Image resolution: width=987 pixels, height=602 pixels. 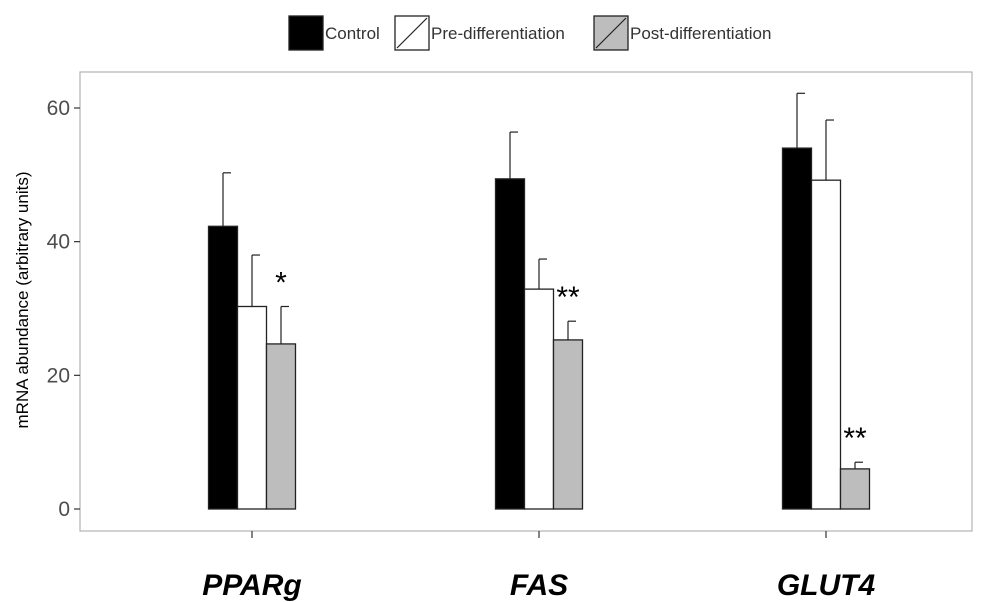 What do you see at coordinates (568, 297) in the screenshot?
I see `significance-fas: **` at bounding box center [568, 297].